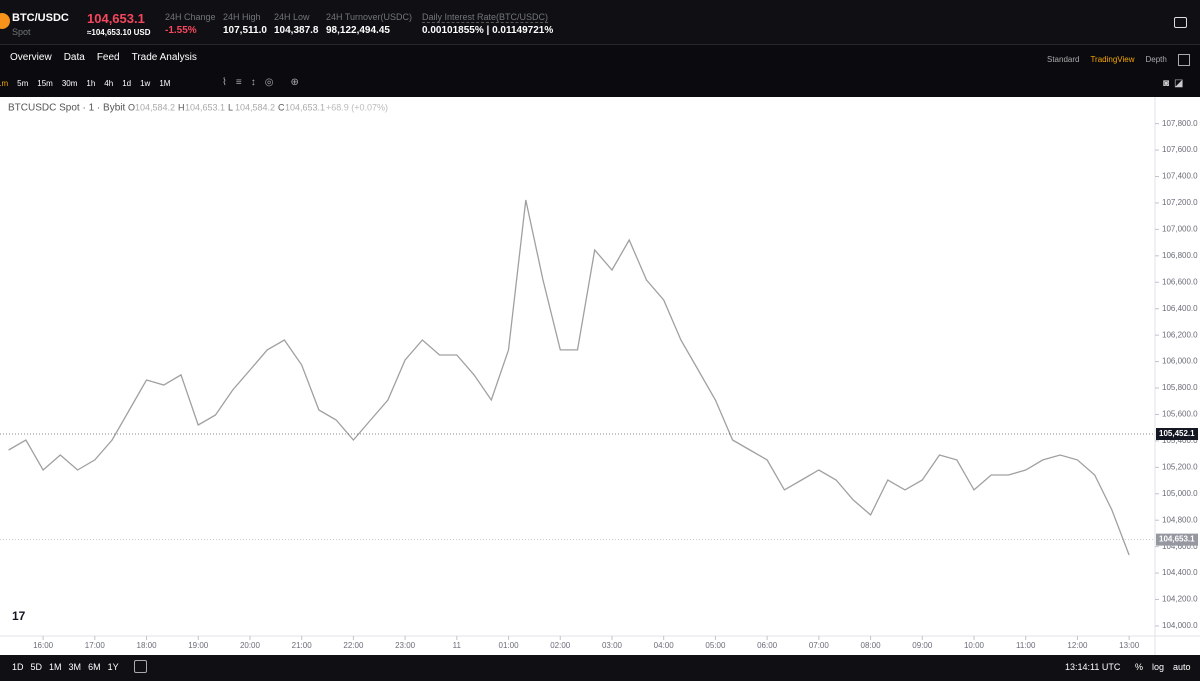 The height and width of the screenshot is (681, 1200). What do you see at coordinates (1112, 59) in the screenshot?
I see `view-tab: TradingView` at bounding box center [1112, 59].